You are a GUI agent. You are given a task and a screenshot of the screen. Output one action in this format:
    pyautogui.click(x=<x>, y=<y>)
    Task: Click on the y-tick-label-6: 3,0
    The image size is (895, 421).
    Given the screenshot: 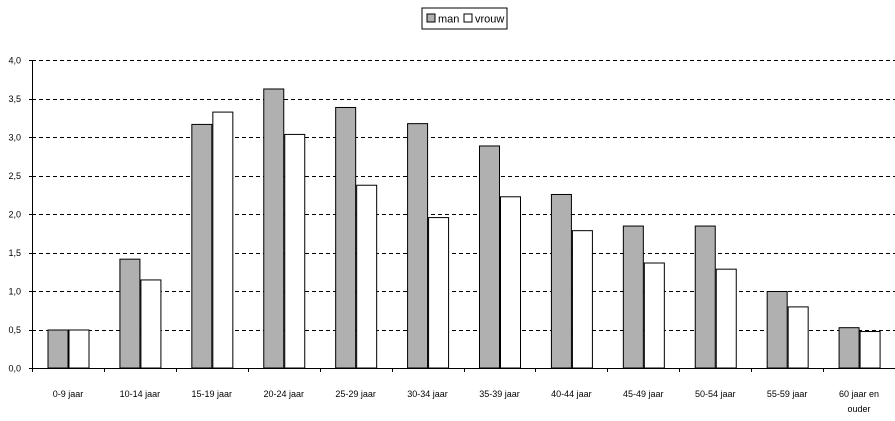 What is the action you would take?
    pyautogui.click(x=14, y=138)
    